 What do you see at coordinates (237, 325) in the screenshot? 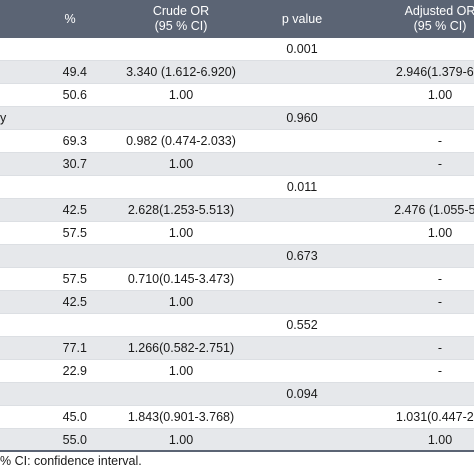
I see `table-row: 0.552` at bounding box center [237, 325].